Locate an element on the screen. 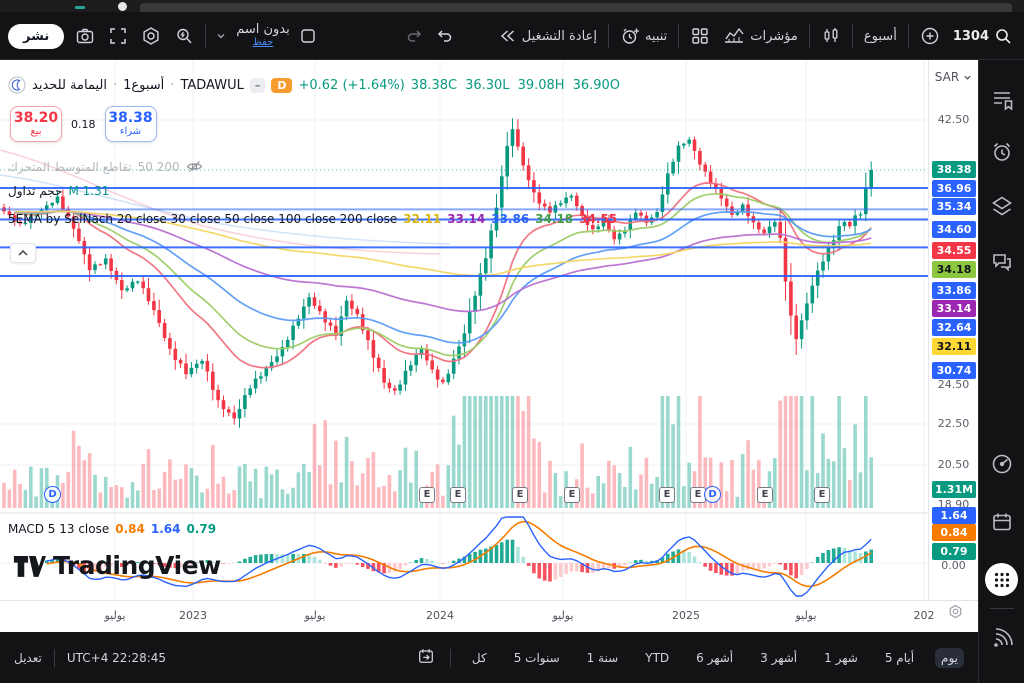 Image resolution: width=1024 pixels, height=683 pixels. goto-date-button is located at coordinates (426, 657).